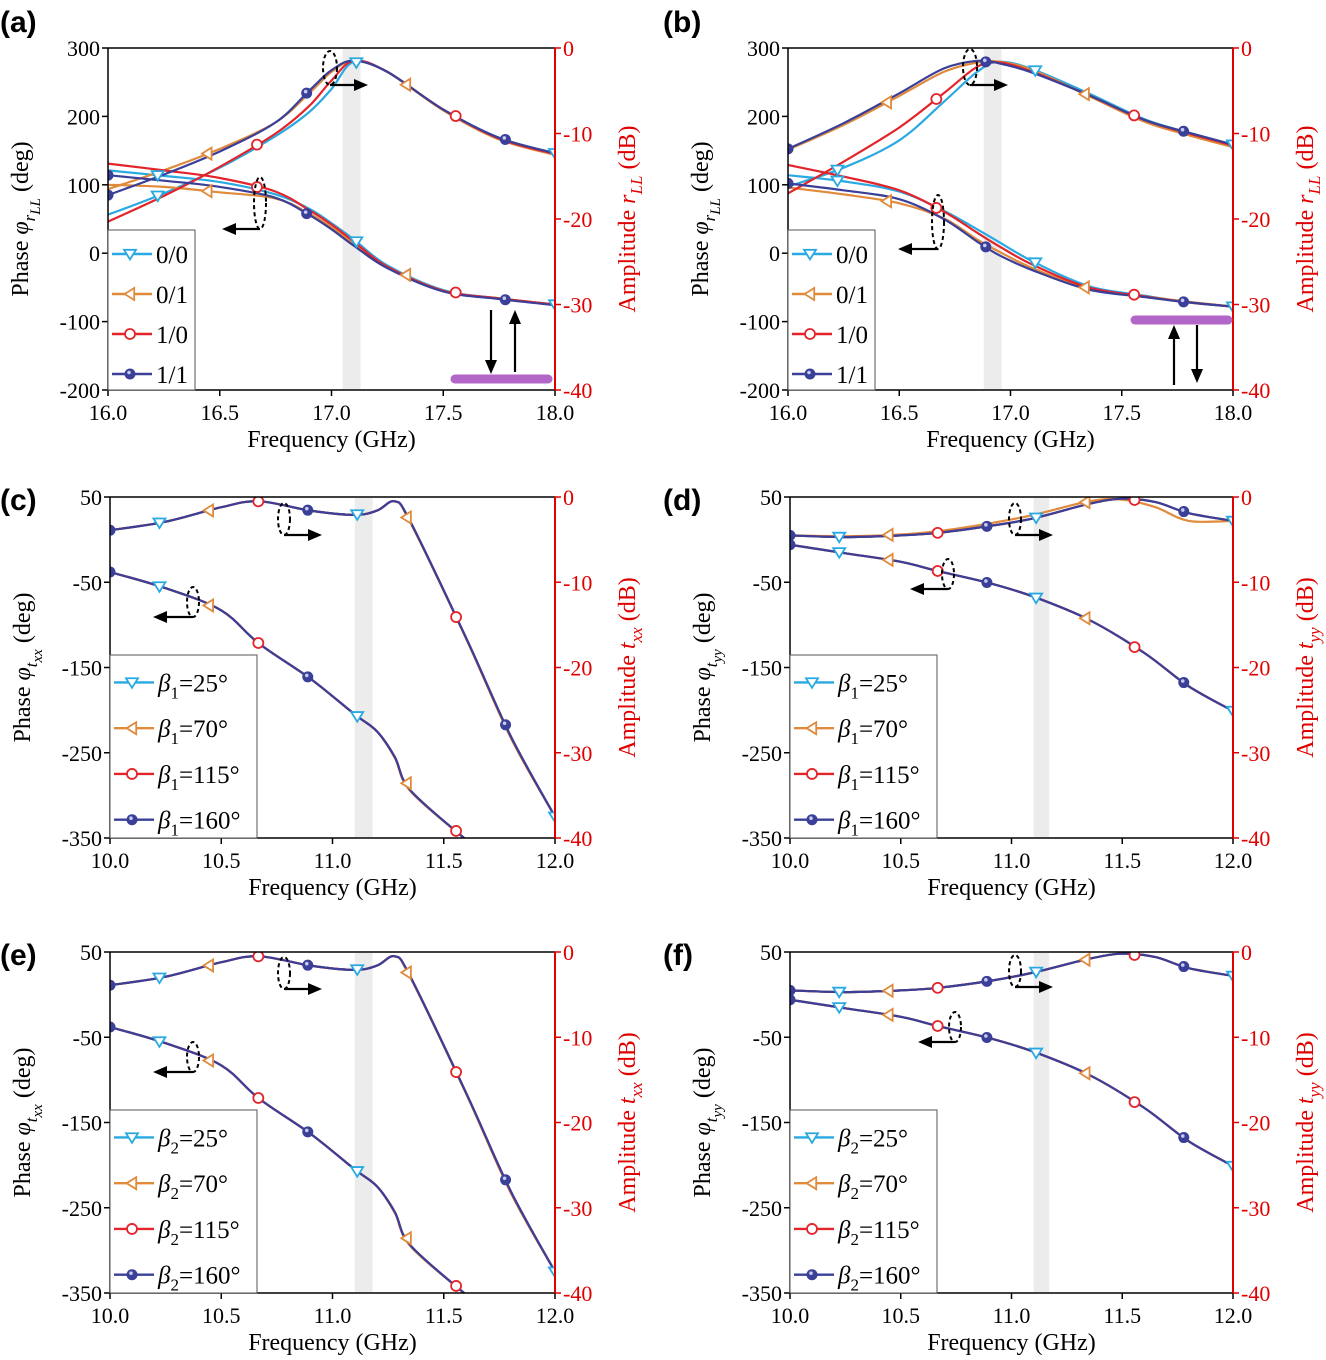 This screenshot has width=1326, height=1360. What do you see at coordinates (192, 1187) in the screenshot?
I see `legend-label: β2=70°` at bounding box center [192, 1187].